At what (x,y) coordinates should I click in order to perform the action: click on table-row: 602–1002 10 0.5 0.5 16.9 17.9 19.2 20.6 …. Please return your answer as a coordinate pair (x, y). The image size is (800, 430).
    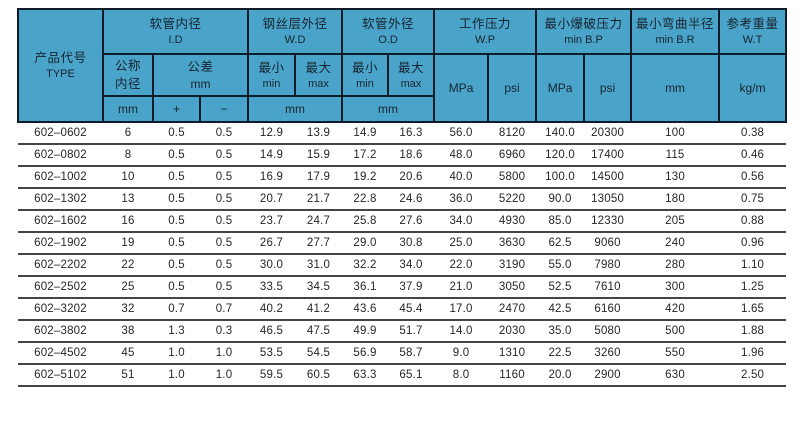
    Looking at the image, I should click on (402, 178).